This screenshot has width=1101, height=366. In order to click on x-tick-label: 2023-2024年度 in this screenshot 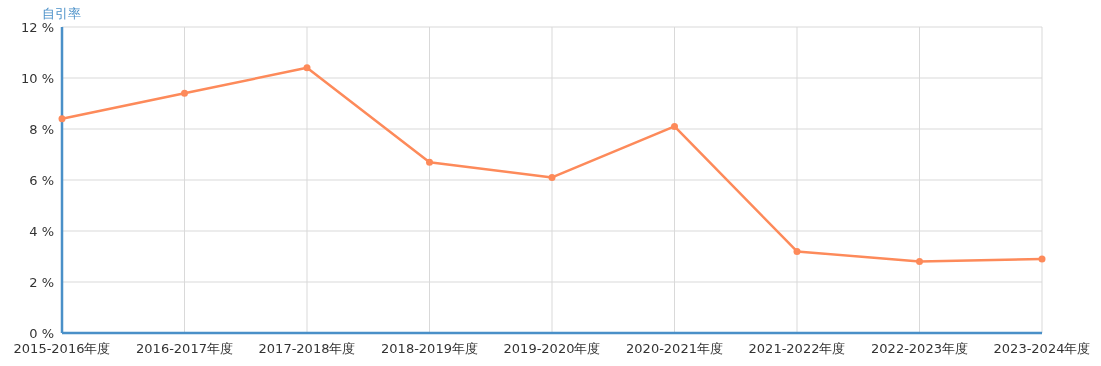, I will do `click(1042, 348)`.